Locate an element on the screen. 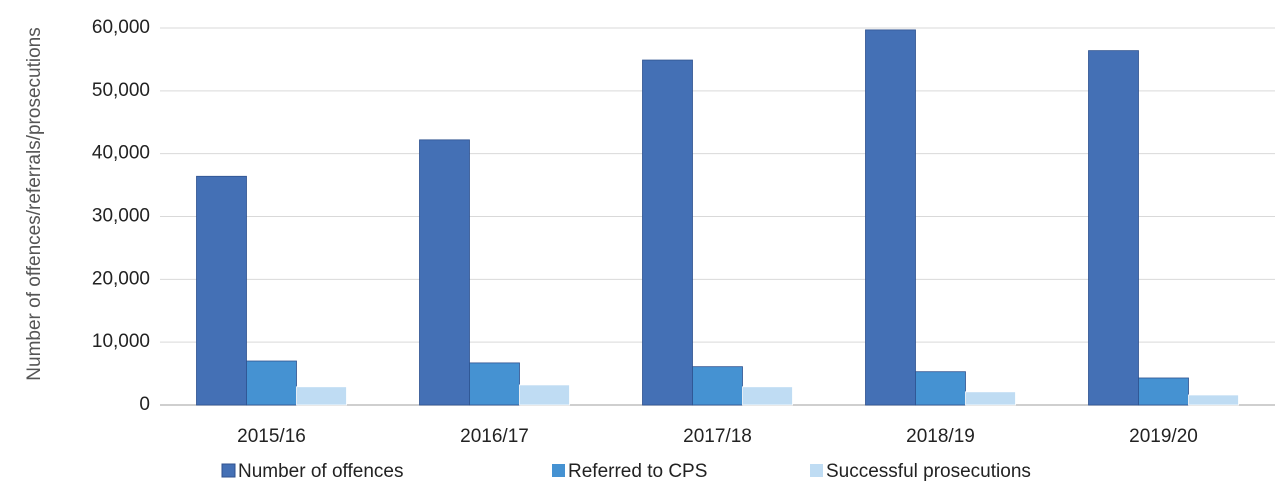 Image resolution: width=1277 pixels, height=488 pixels. legend-label: Referred to CPS is located at coordinates (637, 471).